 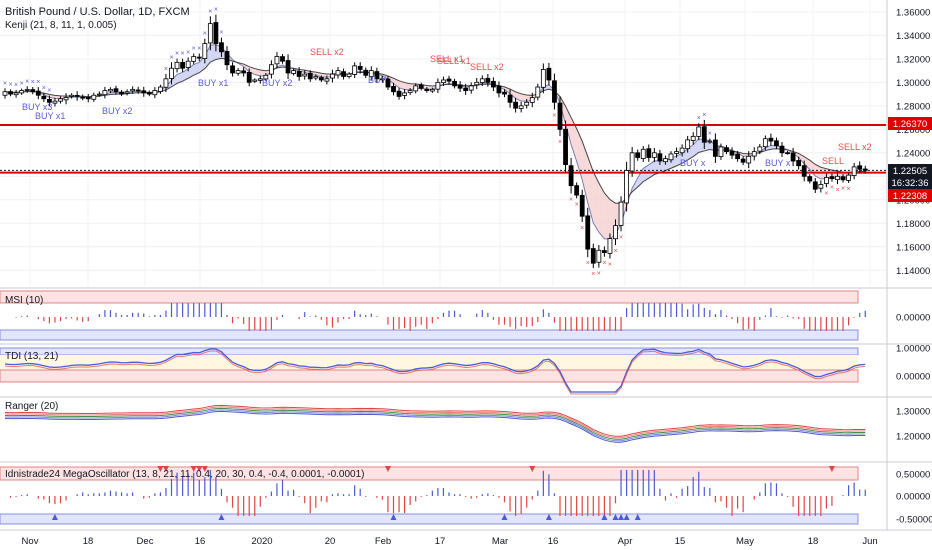 I want to click on svg-text: 1.22505, so click(x=910, y=171).